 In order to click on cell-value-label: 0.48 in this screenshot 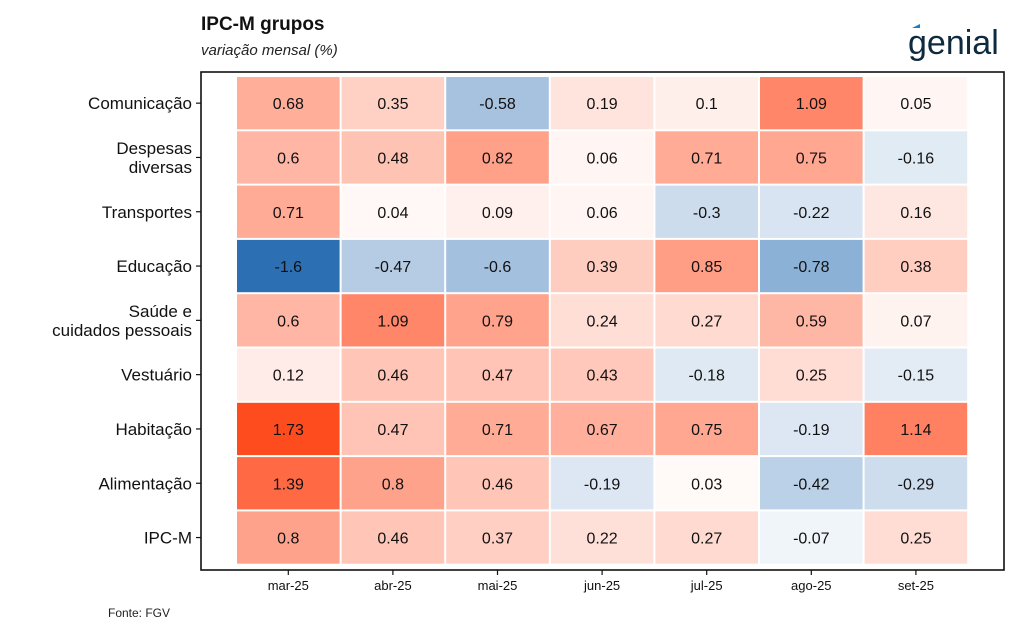, I will do `click(392, 158)`.